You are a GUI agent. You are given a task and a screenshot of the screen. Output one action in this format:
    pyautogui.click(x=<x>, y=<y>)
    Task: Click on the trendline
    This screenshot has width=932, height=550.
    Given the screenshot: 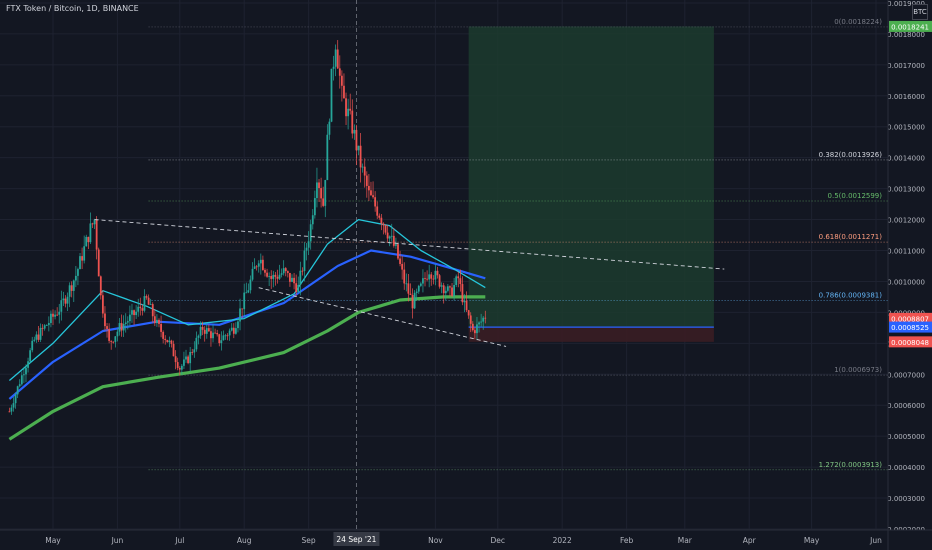 What is the action you would take?
    pyautogui.click(x=382, y=317)
    